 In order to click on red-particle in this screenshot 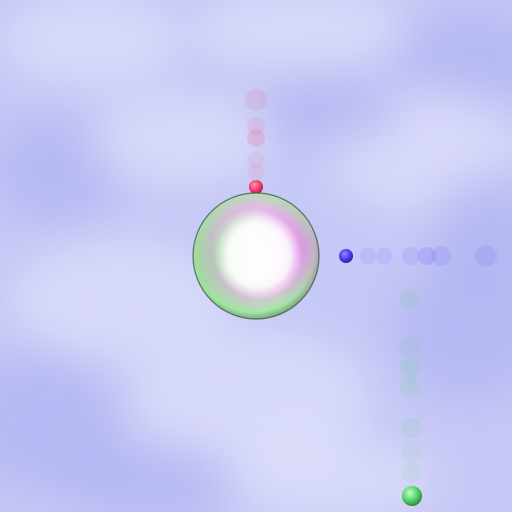, I will do `click(256, 187)`.